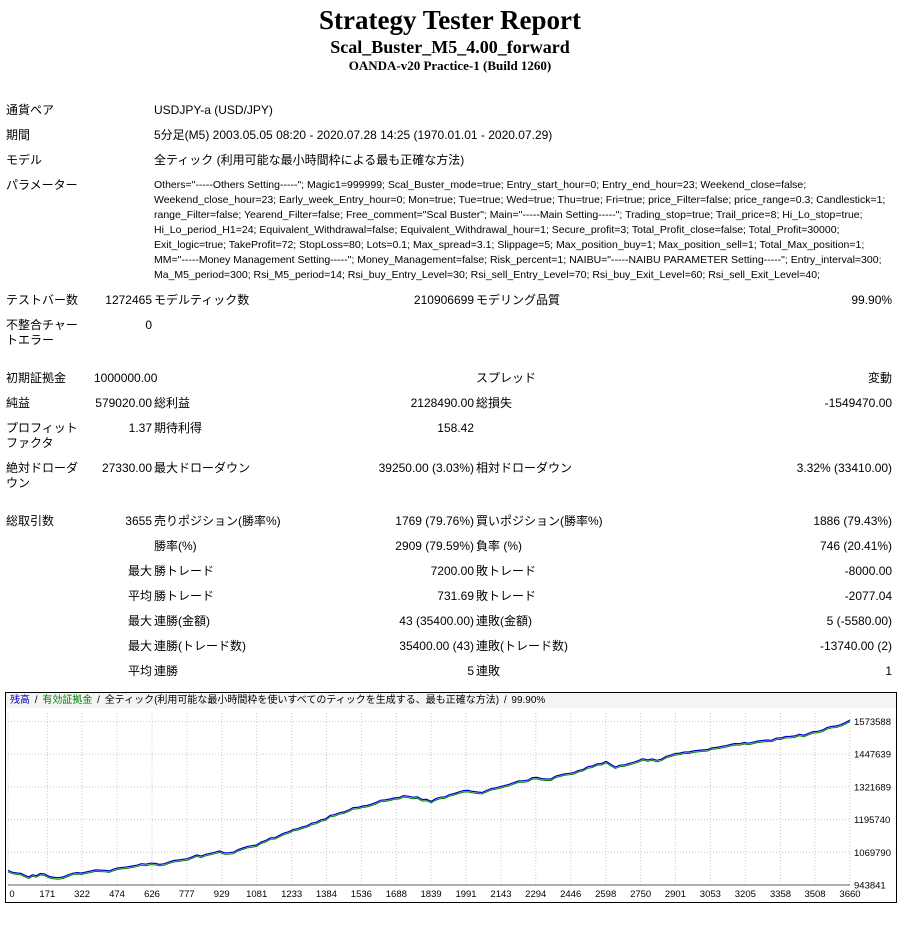 The height and width of the screenshot is (925, 900). Describe the element at coordinates (47, 894) in the screenshot. I see `x-tick-label: 171` at that location.